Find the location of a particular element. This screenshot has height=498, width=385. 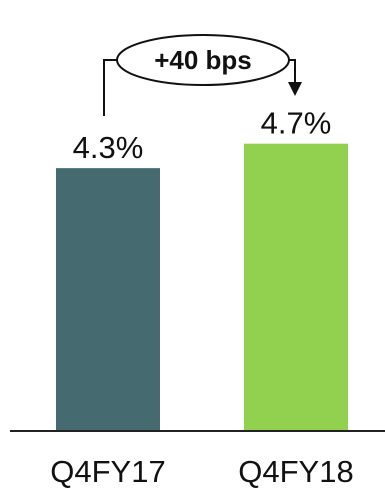

value-labels-group: 4.3% 4.7% is located at coordinates (202, 135).